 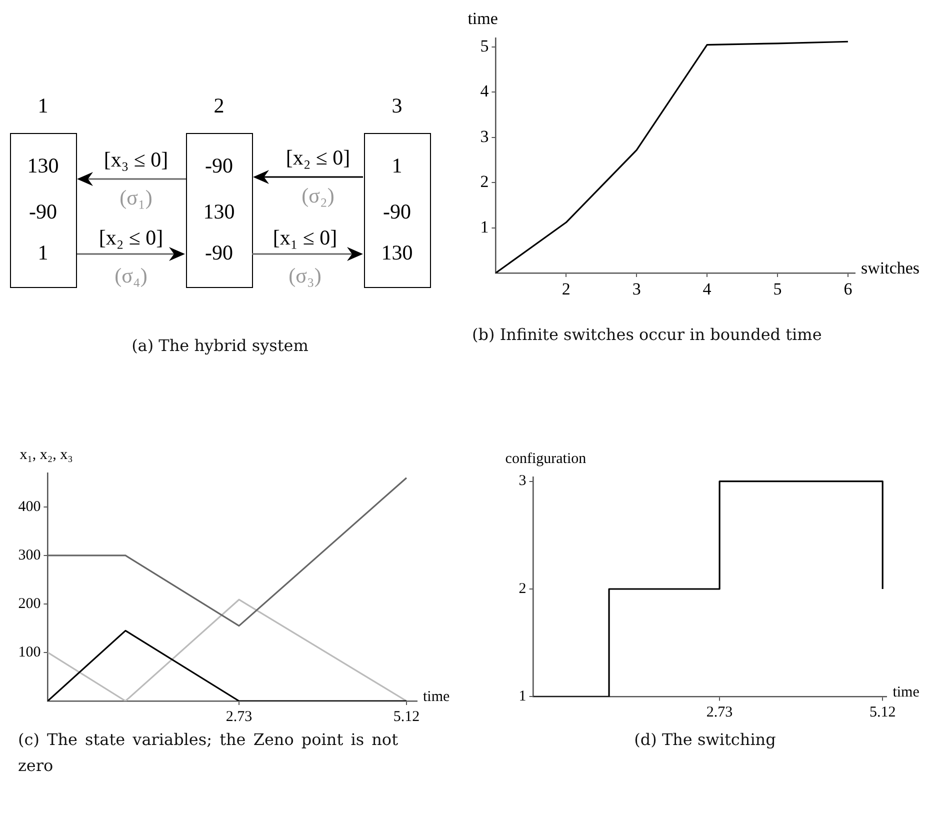 What do you see at coordinates (397, 106) in the screenshot?
I see `text: 3` at bounding box center [397, 106].